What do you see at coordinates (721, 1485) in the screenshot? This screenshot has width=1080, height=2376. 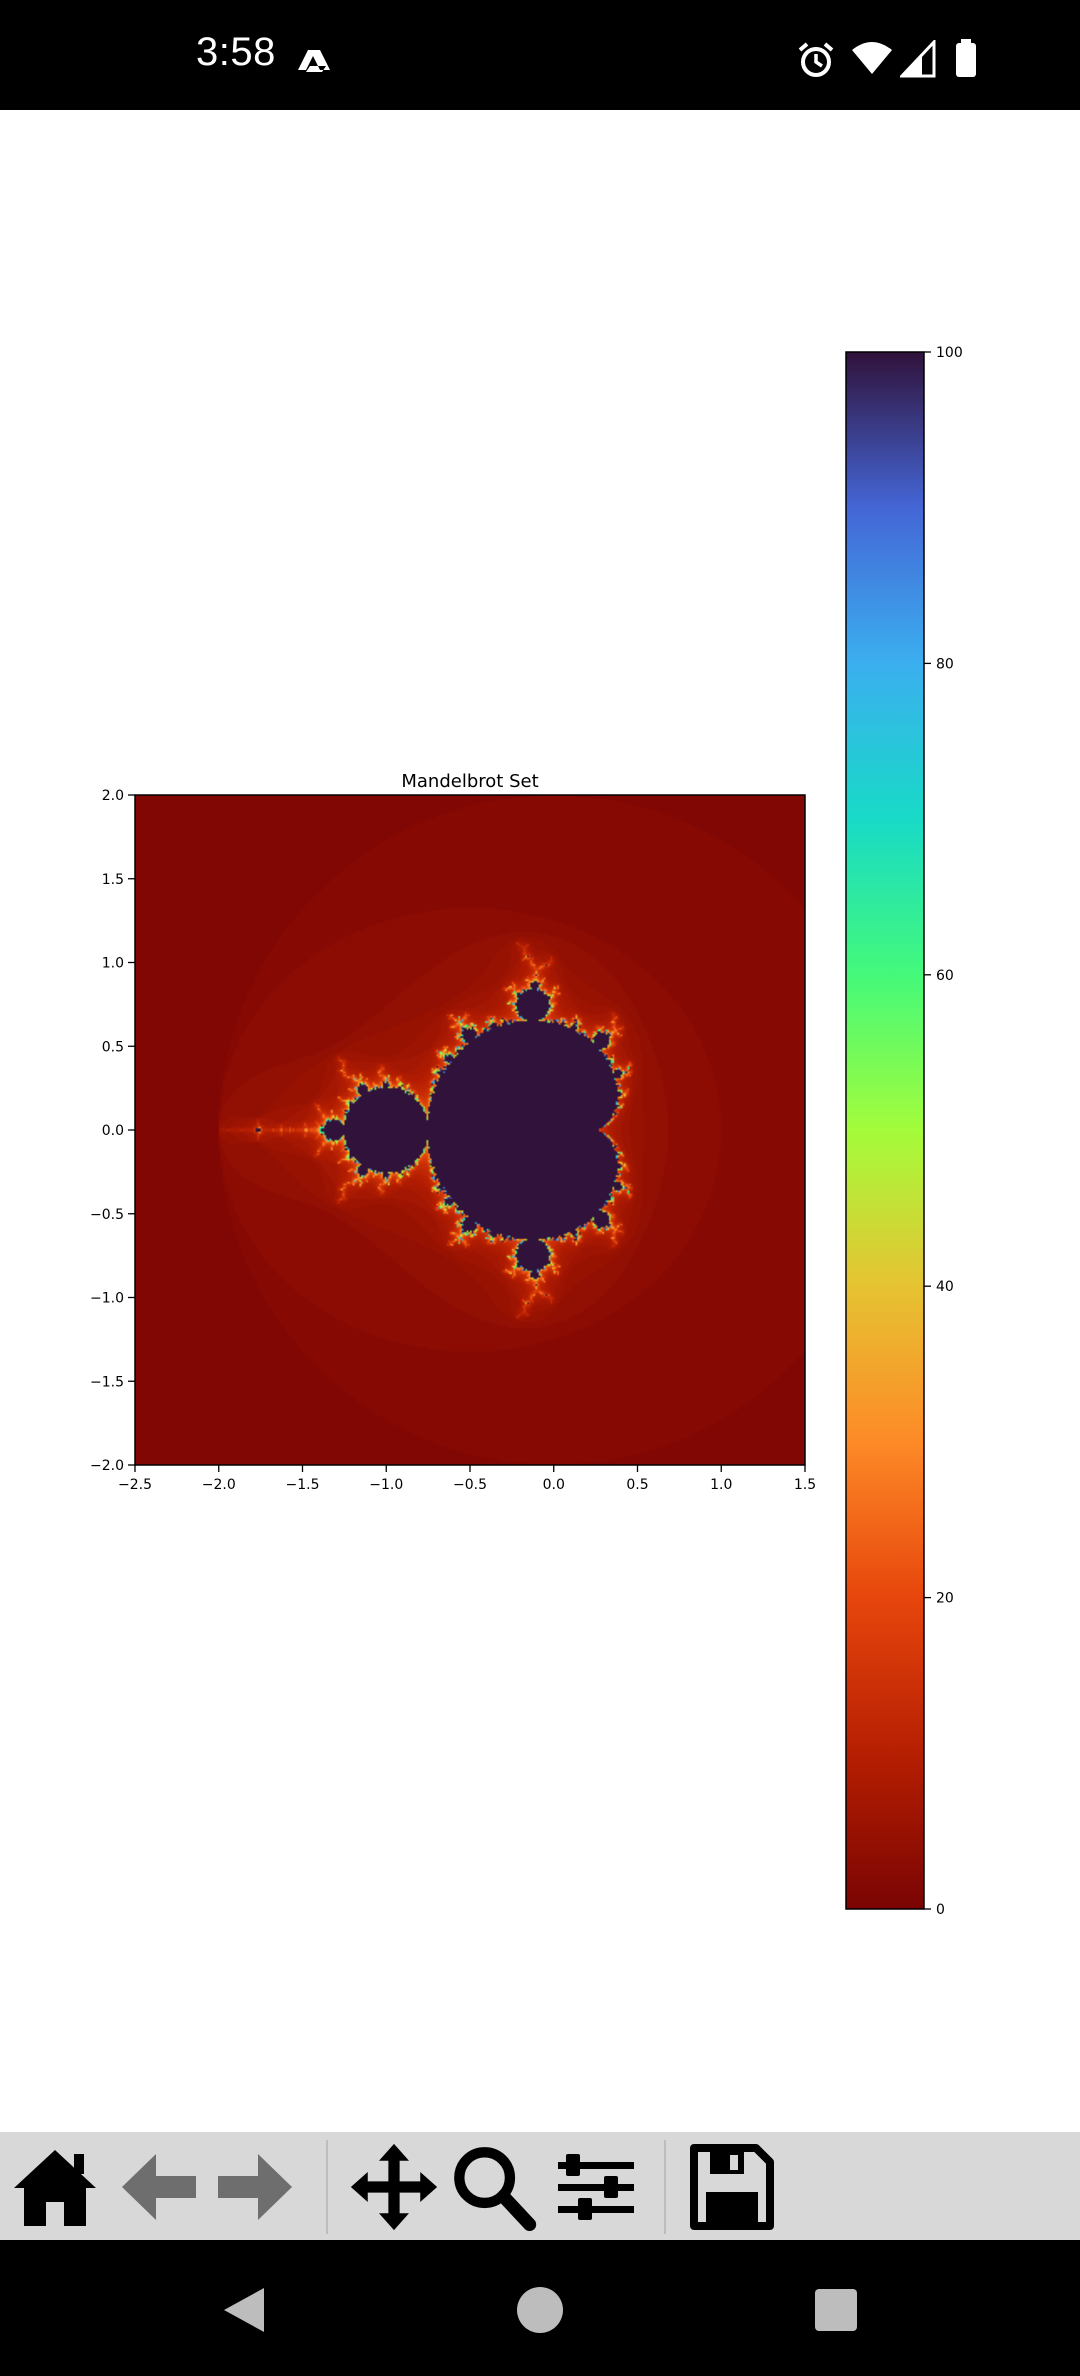 I see `x-tick-label: 1.0` at bounding box center [721, 1485].